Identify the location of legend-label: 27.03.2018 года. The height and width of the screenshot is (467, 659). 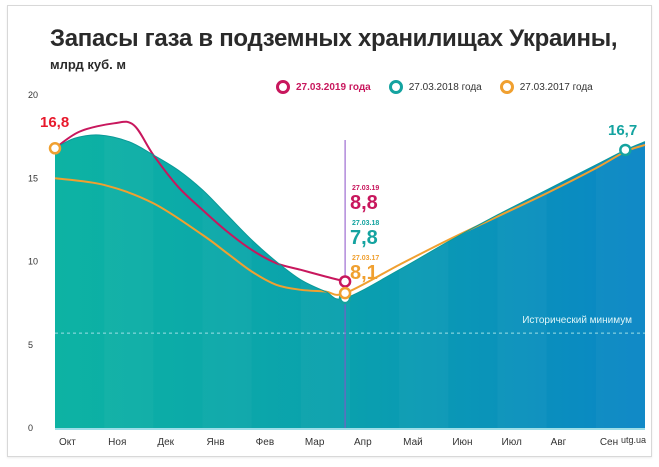
(445, 87).